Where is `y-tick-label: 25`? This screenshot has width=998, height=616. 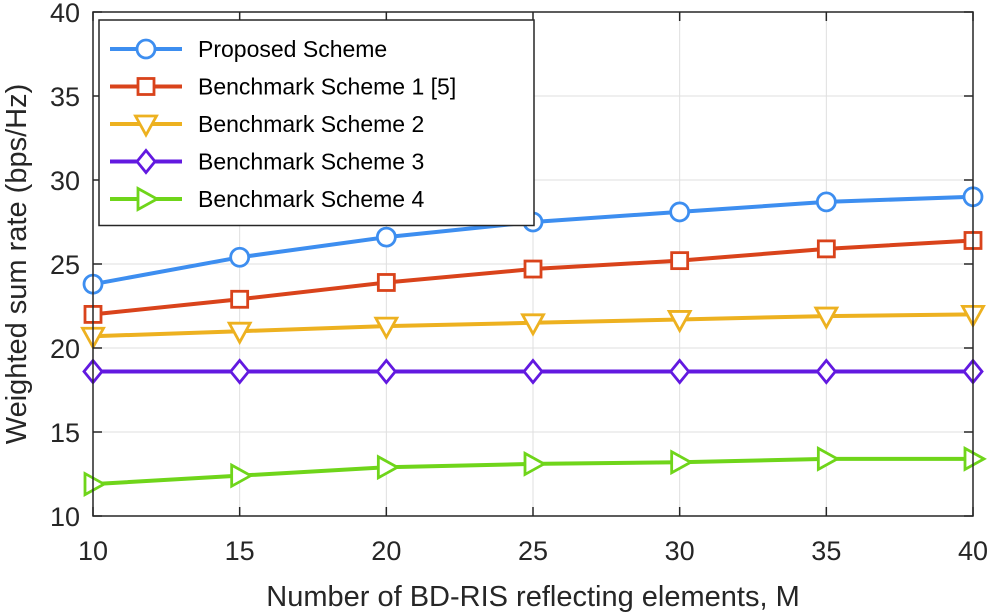
y-tick-label: 25 is located at coordinates (65, 265).